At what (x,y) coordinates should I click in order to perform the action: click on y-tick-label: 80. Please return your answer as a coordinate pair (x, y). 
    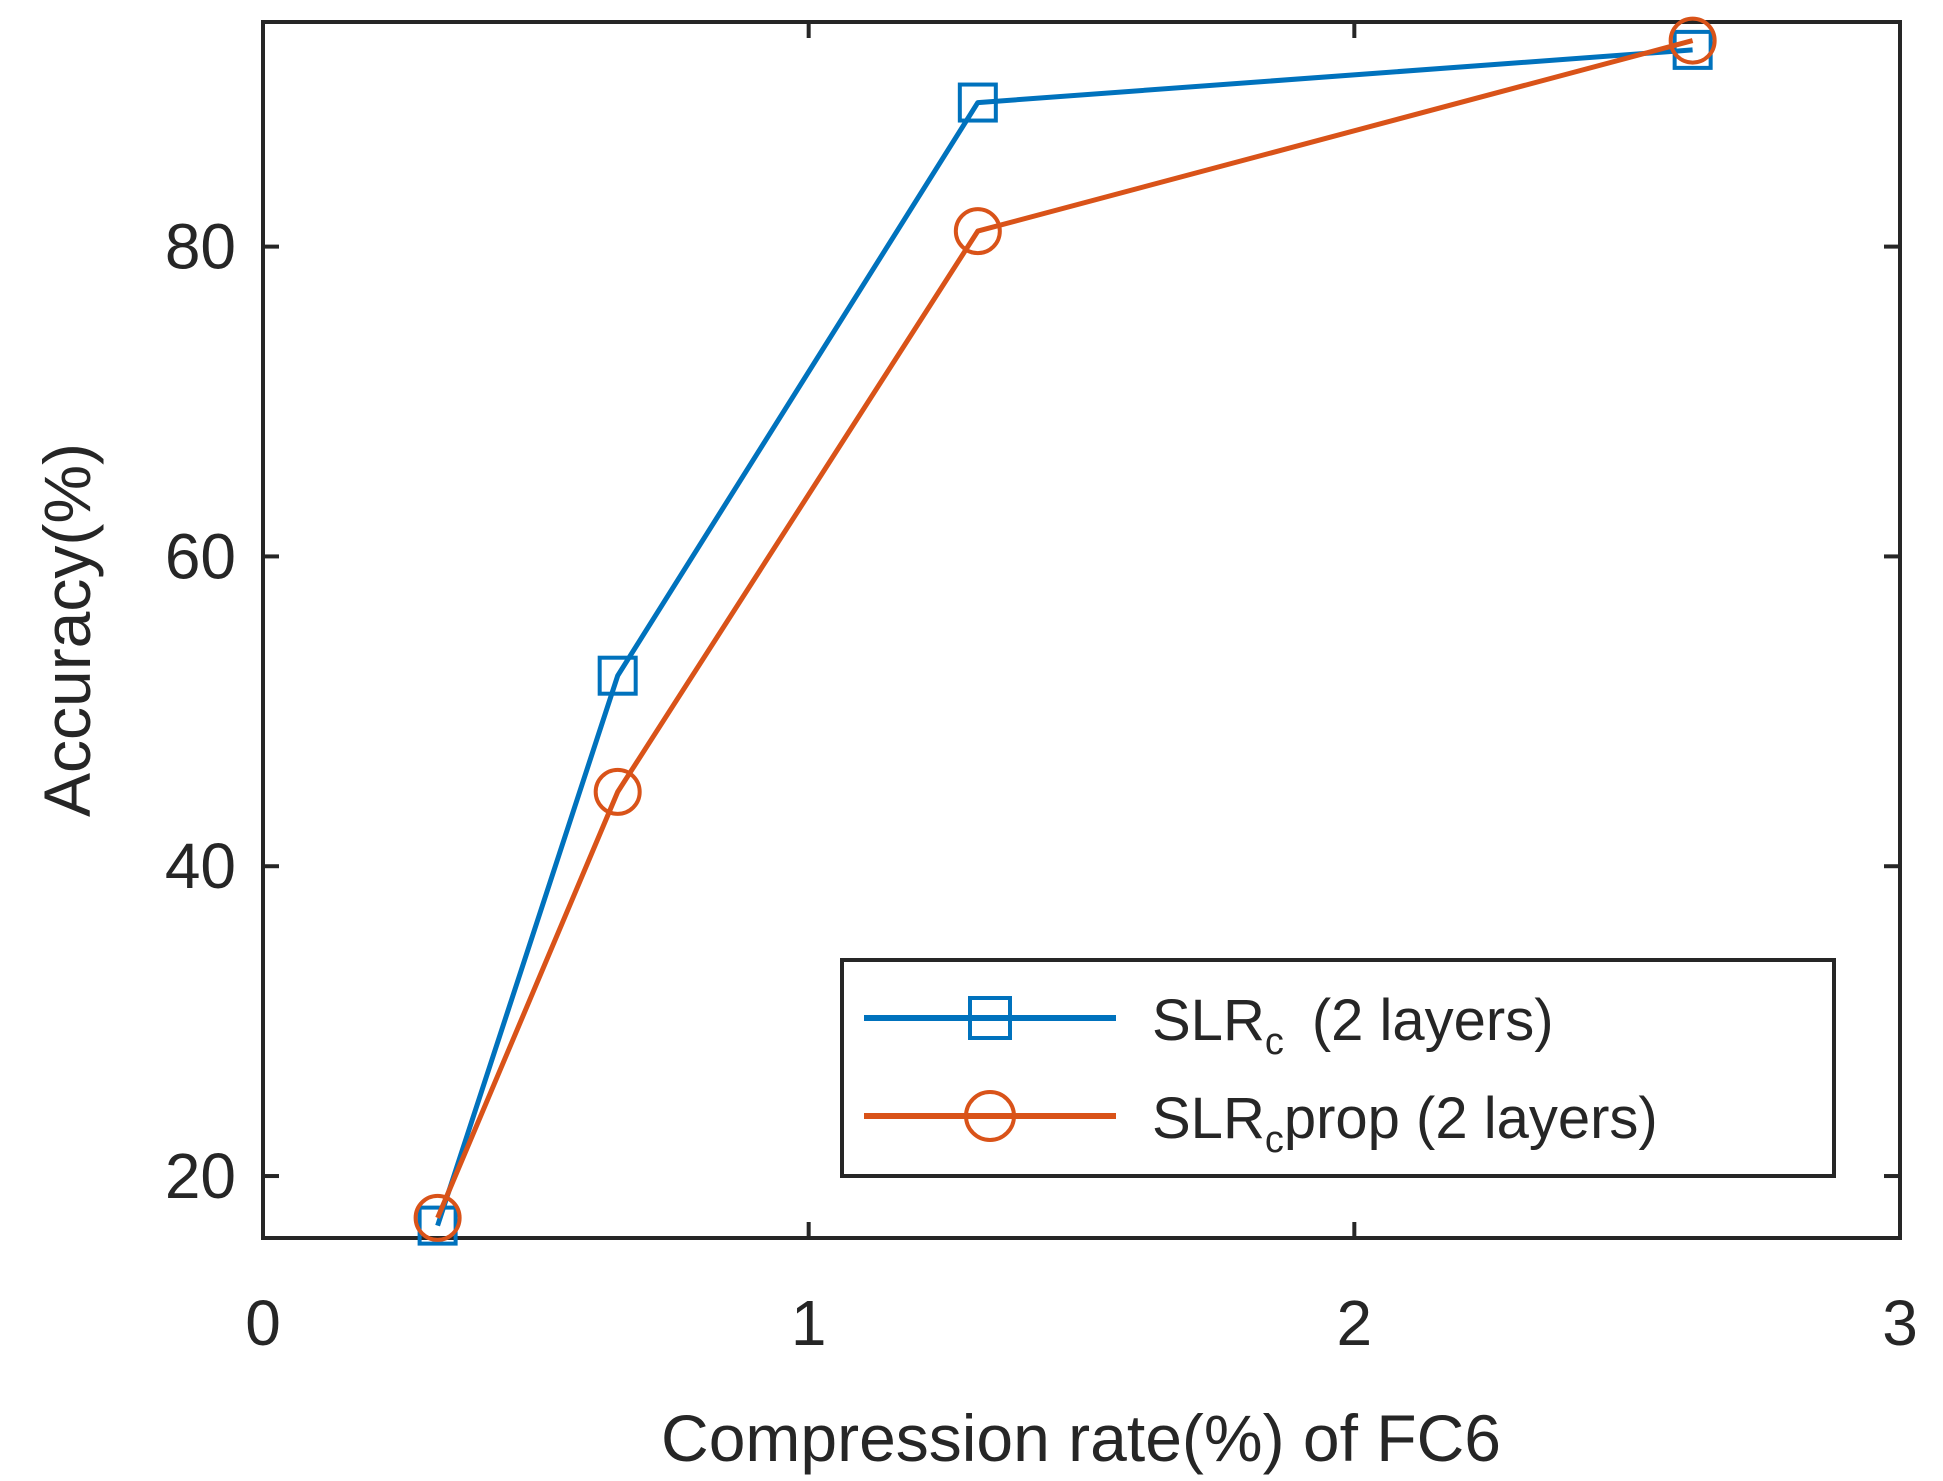
    Looking at the image, I should click on (200, 247).